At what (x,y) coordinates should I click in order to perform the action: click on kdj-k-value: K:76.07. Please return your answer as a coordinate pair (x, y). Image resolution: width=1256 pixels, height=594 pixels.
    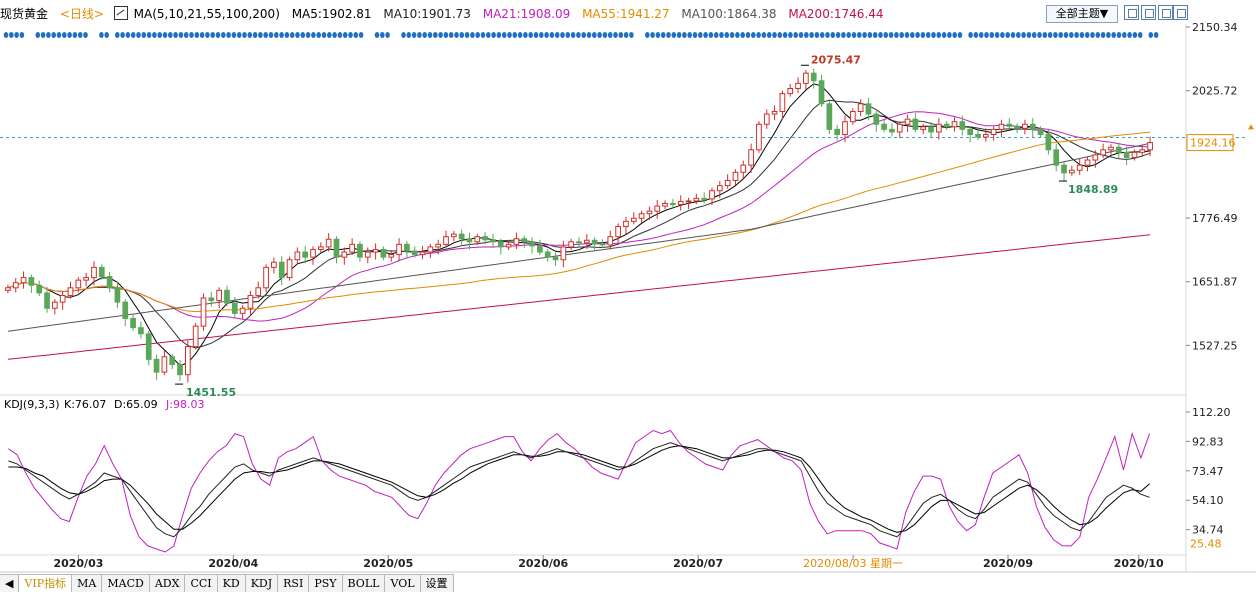
    Looking at the image, I should click on (85, 404).